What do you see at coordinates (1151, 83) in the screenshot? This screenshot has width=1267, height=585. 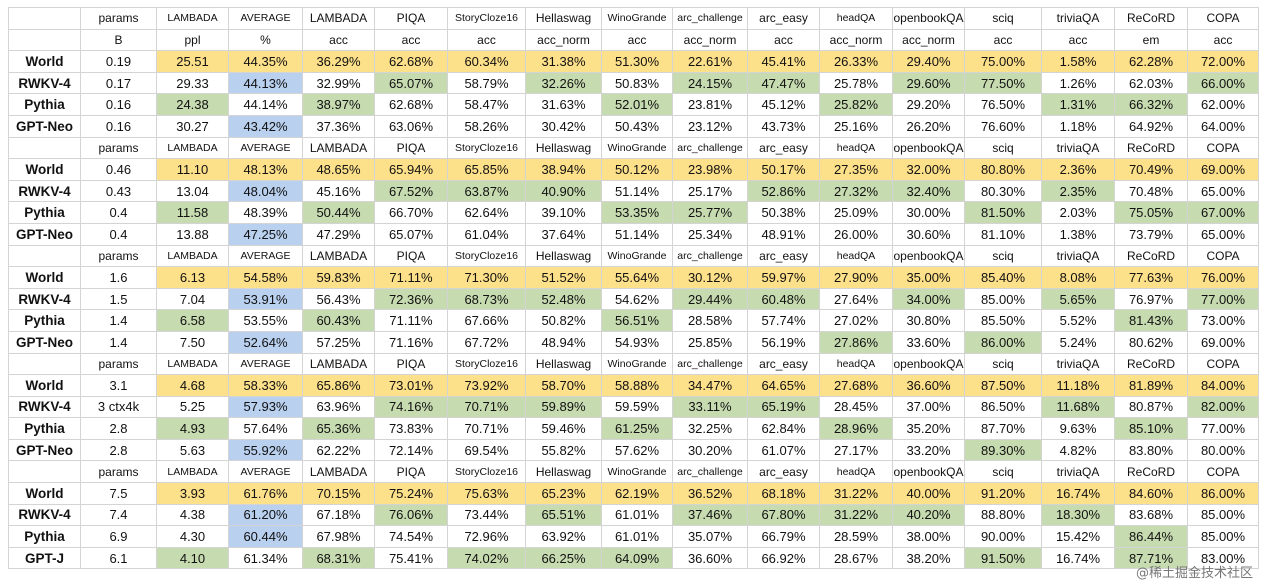 I see `score-cell: 62.03%` at bounding box center [1151, 83].